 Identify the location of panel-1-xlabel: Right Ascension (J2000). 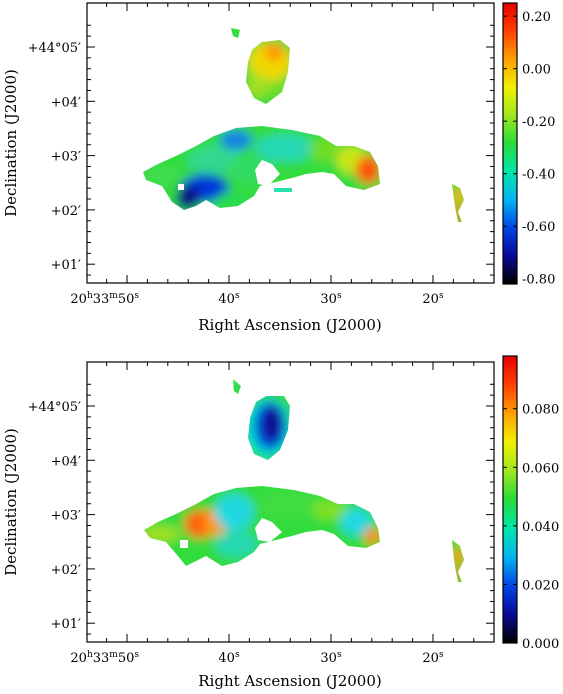
(289, 325).